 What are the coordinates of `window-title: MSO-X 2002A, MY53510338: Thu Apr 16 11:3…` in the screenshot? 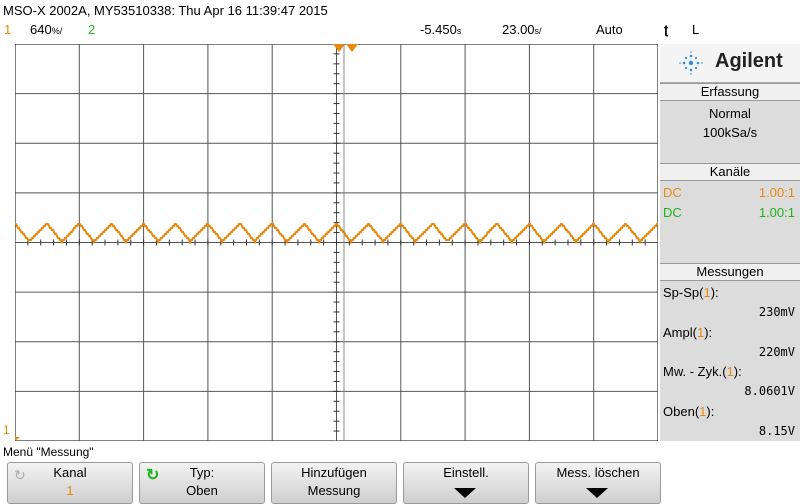 It's located at (165, 10).